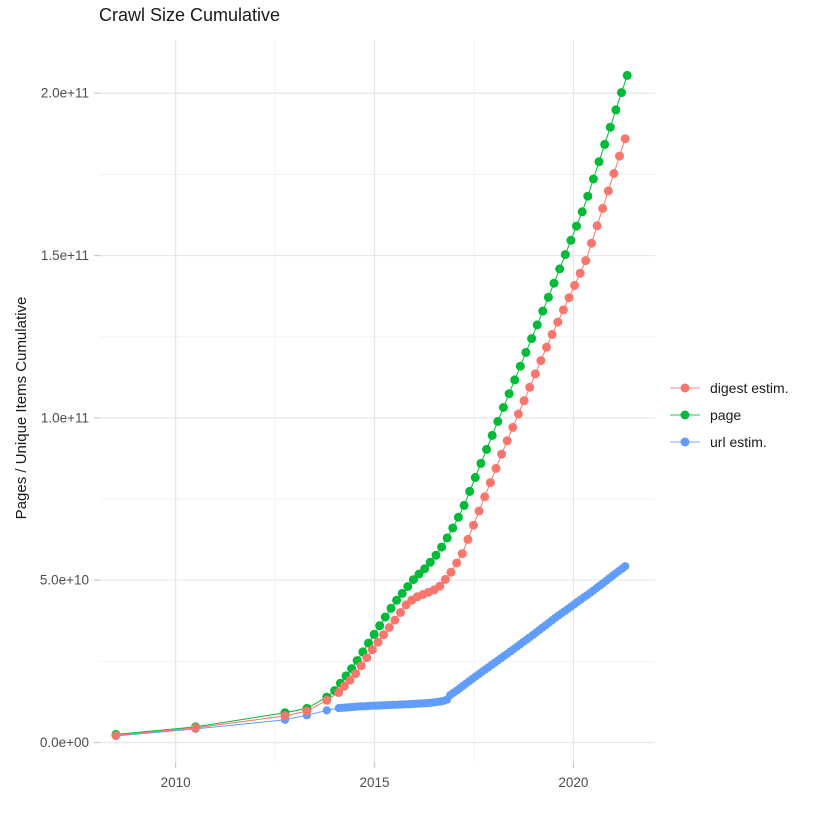 This screenshot has width=826, height=827. Describe the element at coordinates (64, 742) in the screenshot. I see `y-tick-label: 0.0e+00` at that location.